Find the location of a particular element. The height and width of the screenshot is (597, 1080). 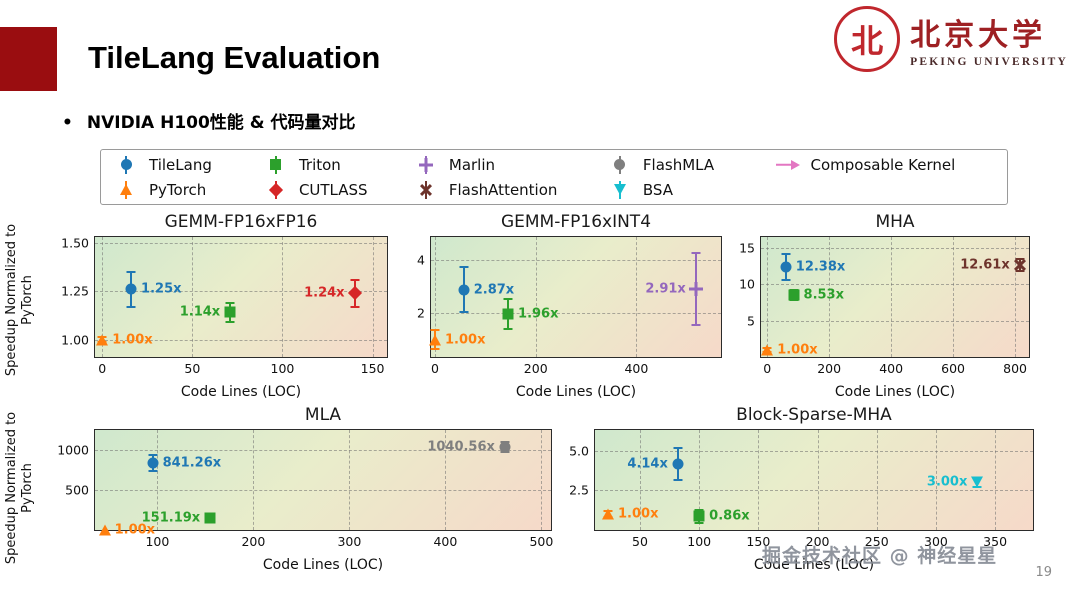

y-tick-label: 5 is located at coordinates (751, 321).